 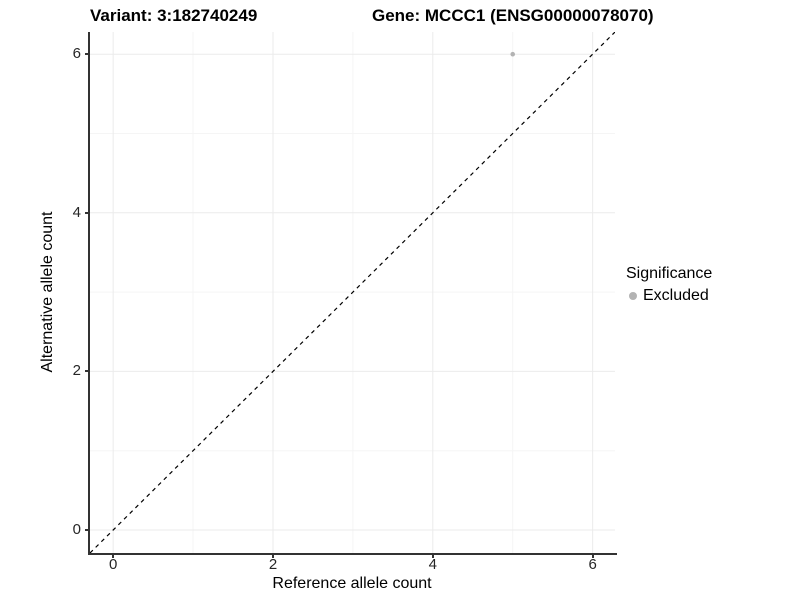 I want to click on gene-title: Gene: MCCC1 (ENSG00000078070), so click(x=513, y=15).